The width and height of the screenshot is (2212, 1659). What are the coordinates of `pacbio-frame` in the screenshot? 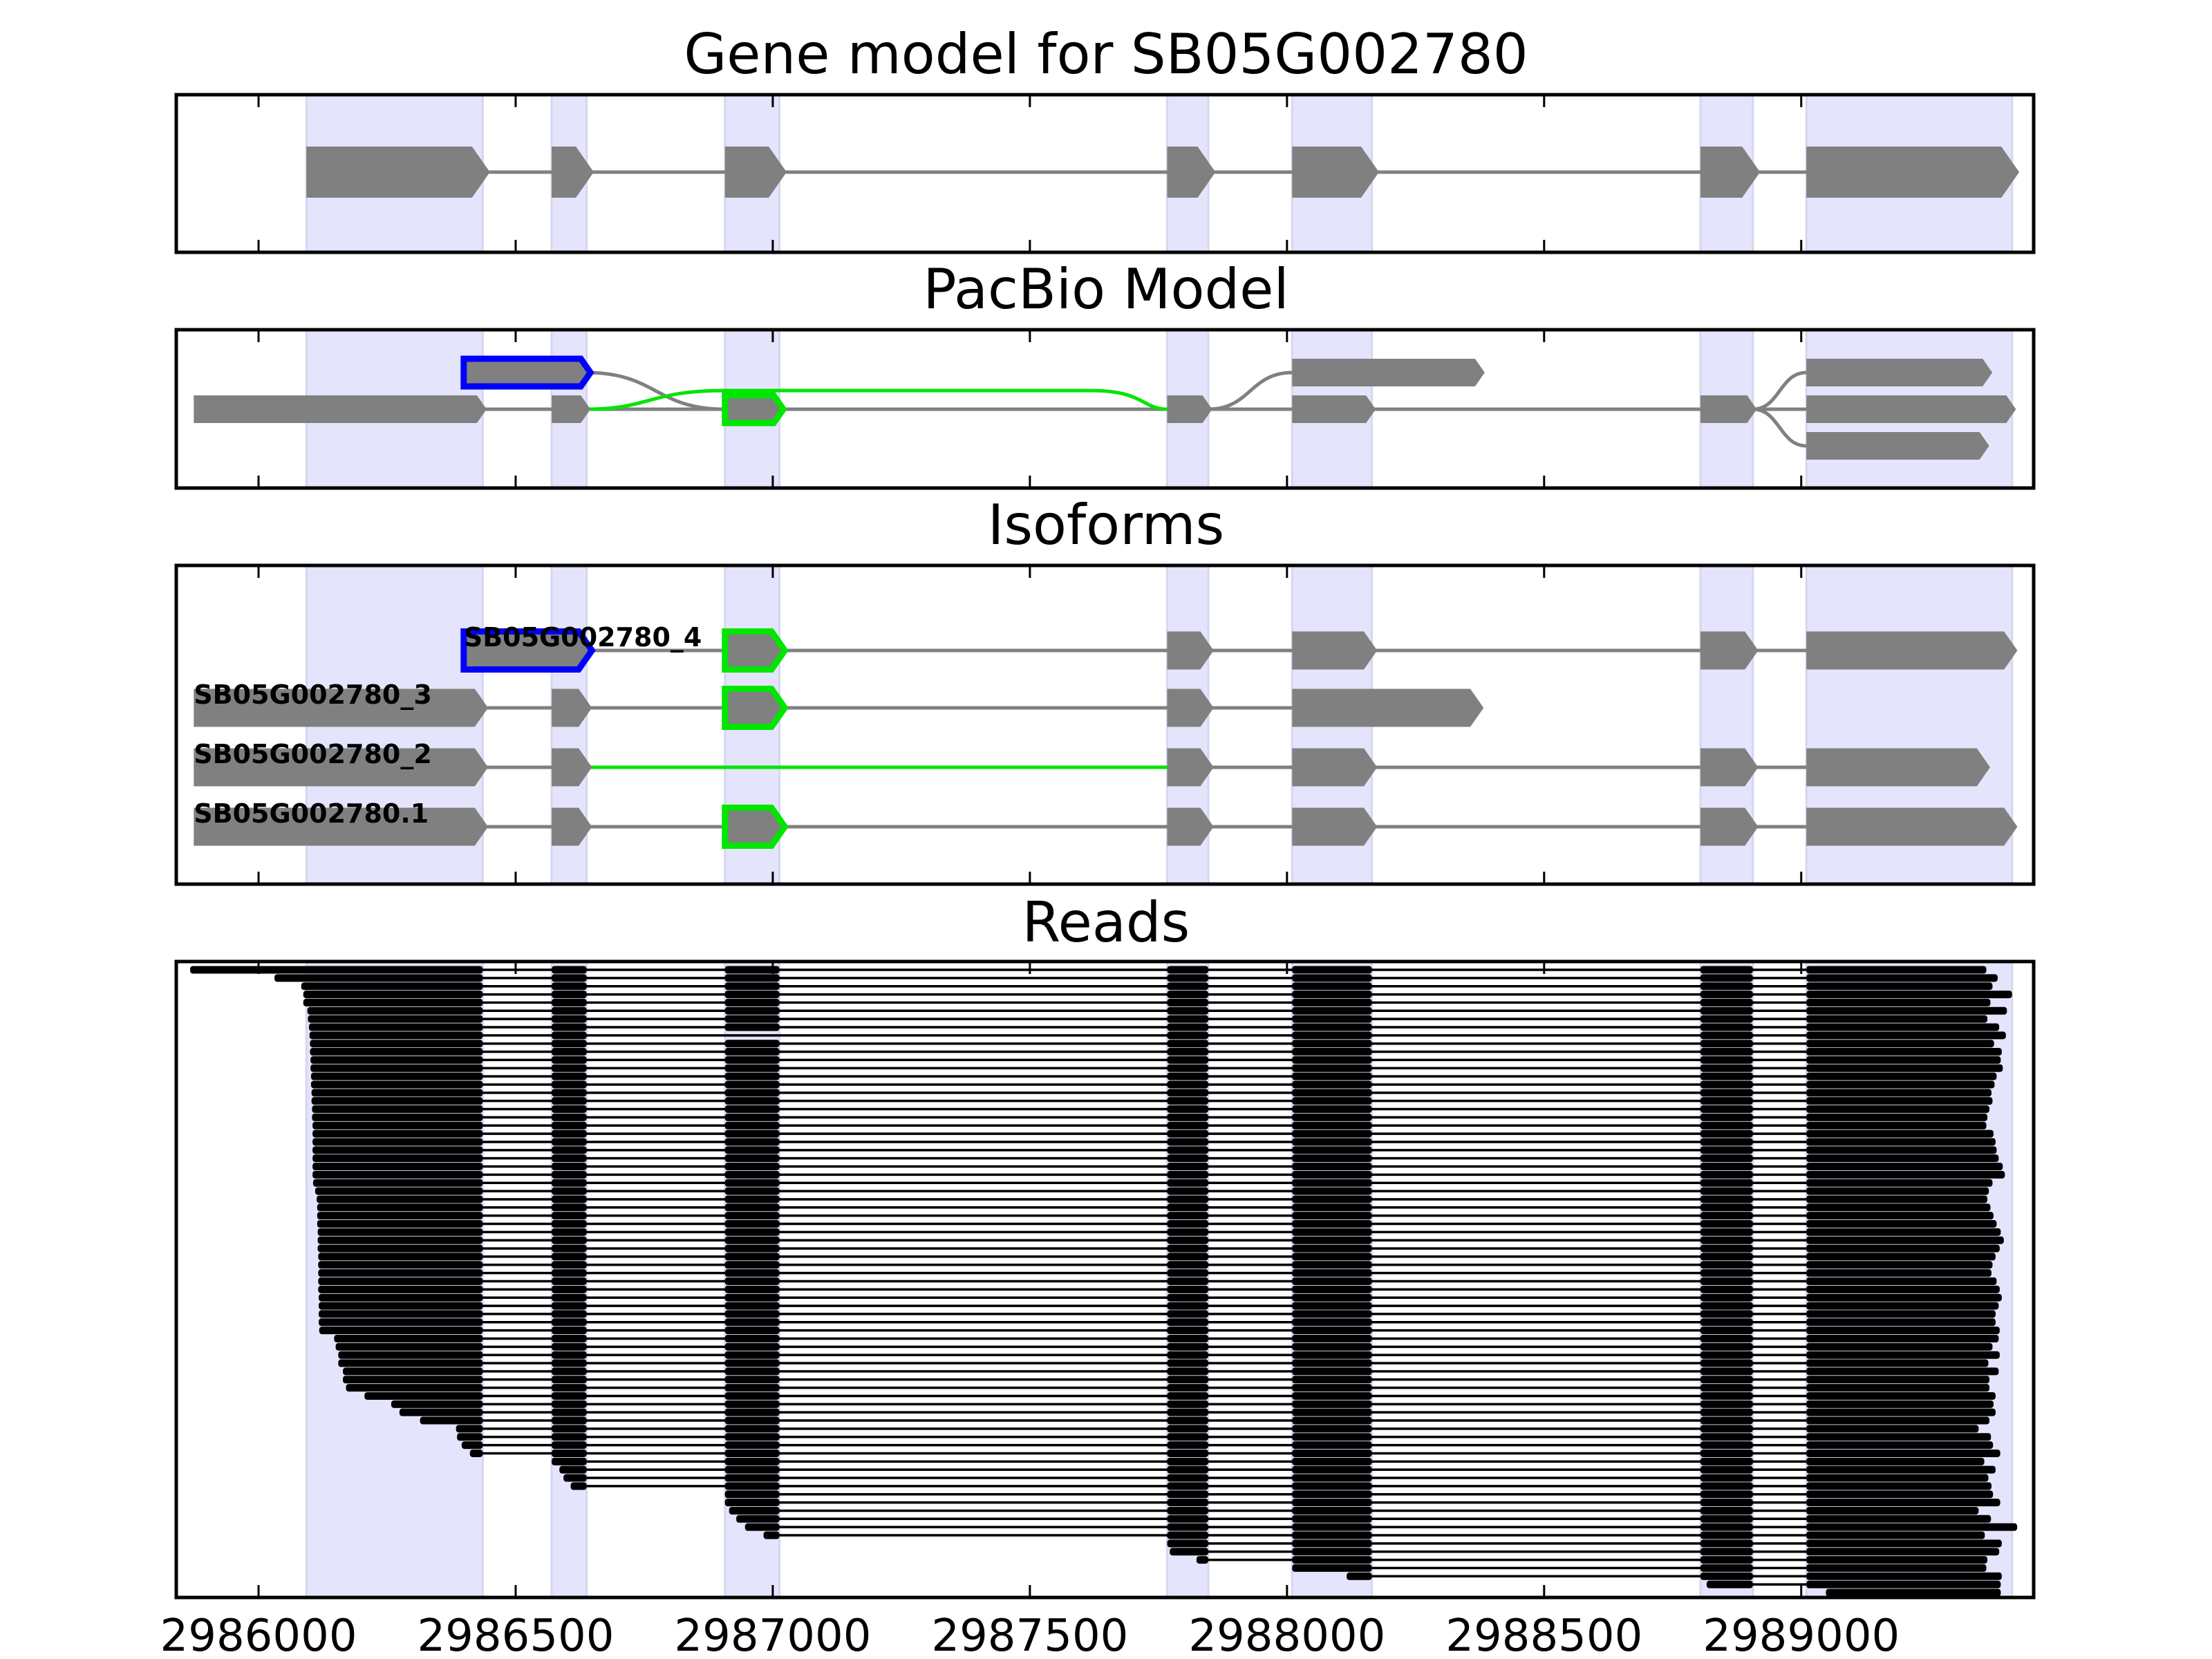 It's located at (1105, 409).